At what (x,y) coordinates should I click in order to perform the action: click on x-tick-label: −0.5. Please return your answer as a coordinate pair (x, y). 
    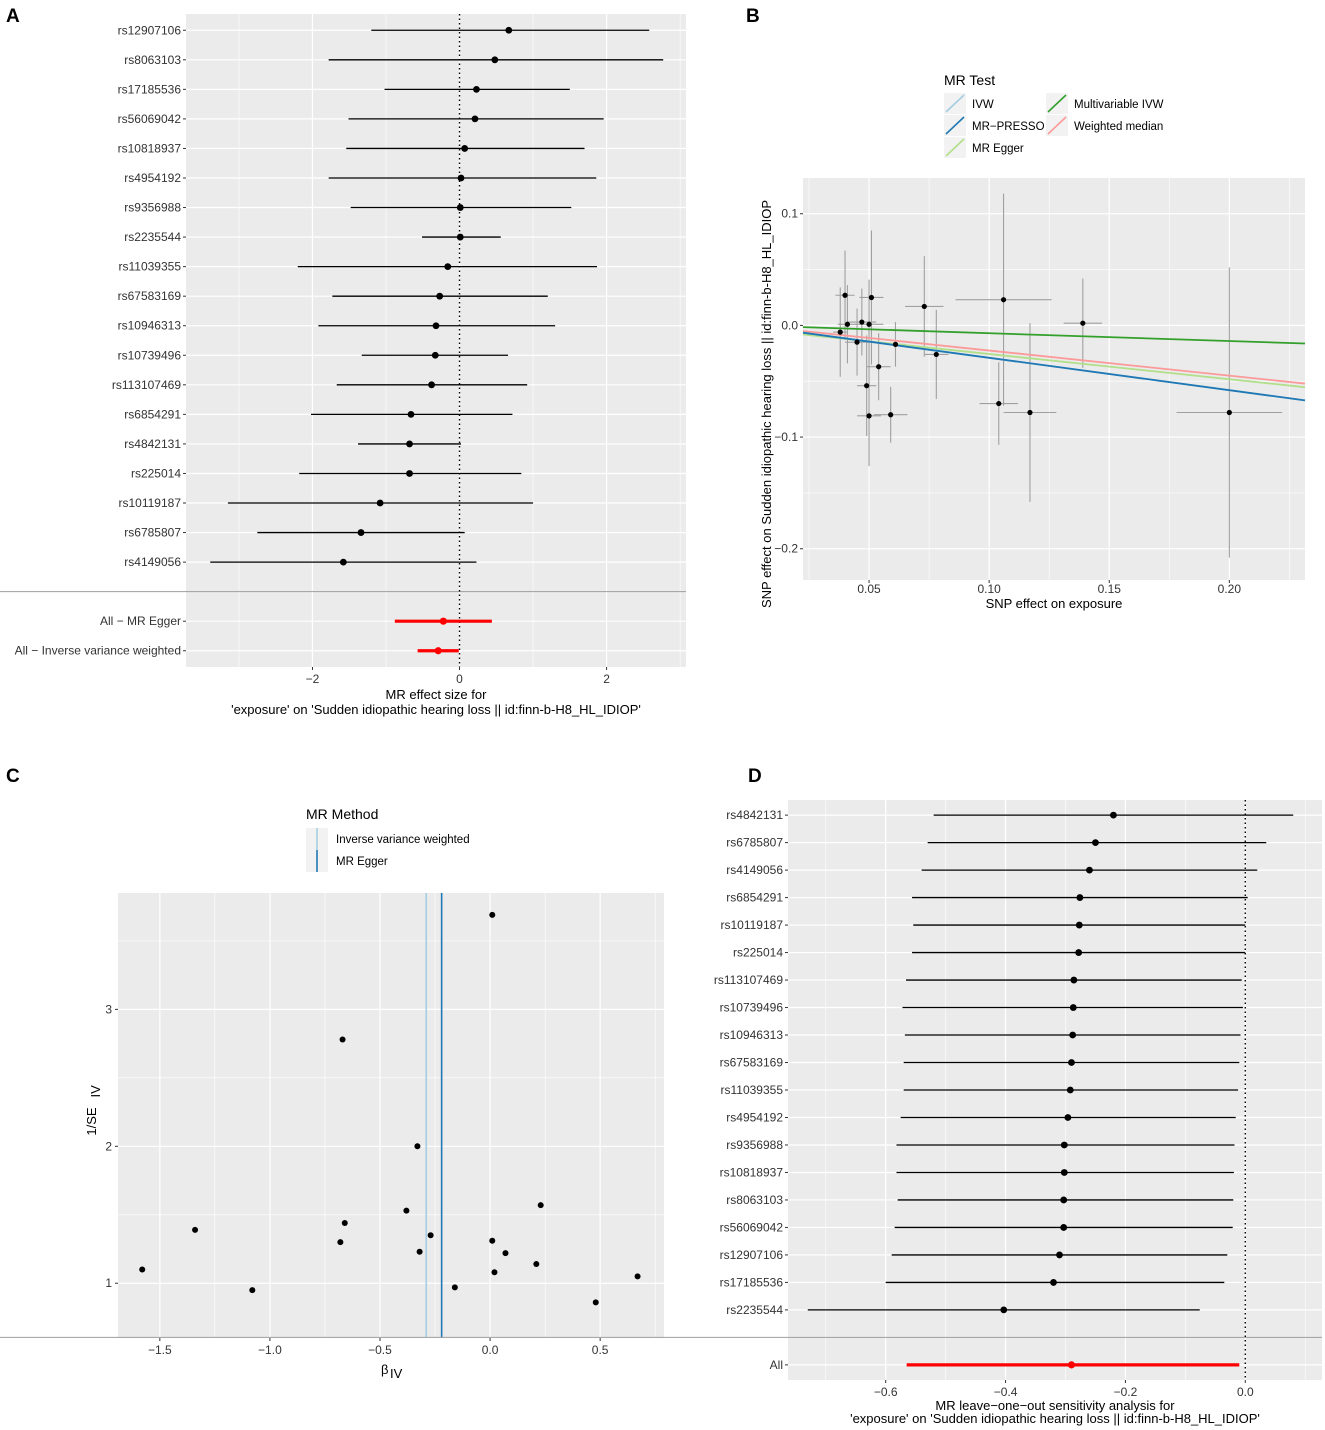
    Looking at the image, I should click on (380, 1350).